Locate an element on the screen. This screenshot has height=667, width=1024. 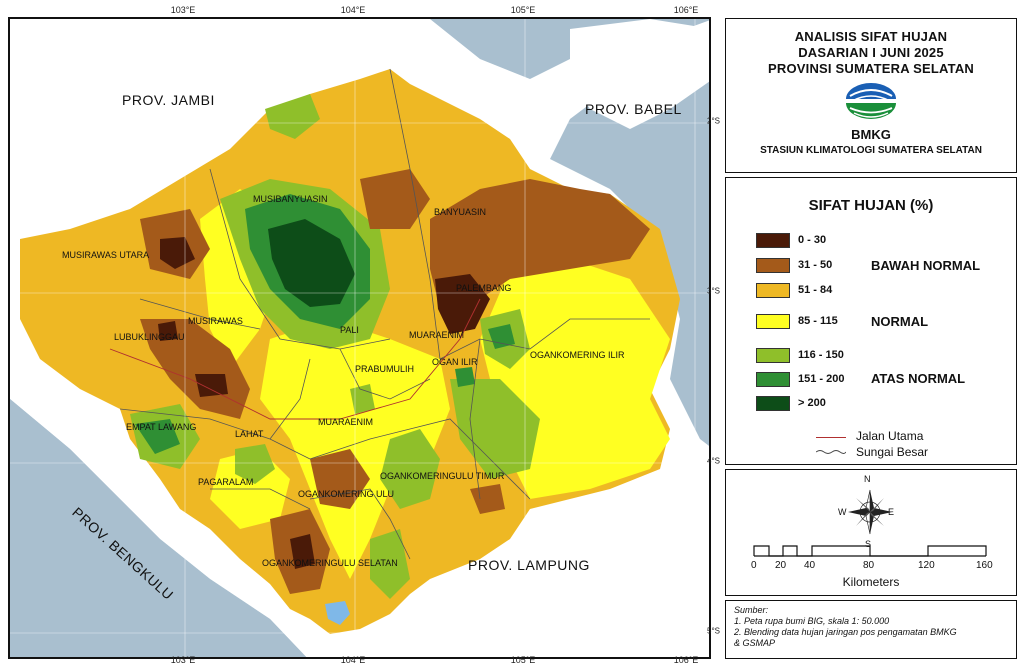
label-prov-lampung: PROV. LAMPUNG is located at coordinates (529, 565).